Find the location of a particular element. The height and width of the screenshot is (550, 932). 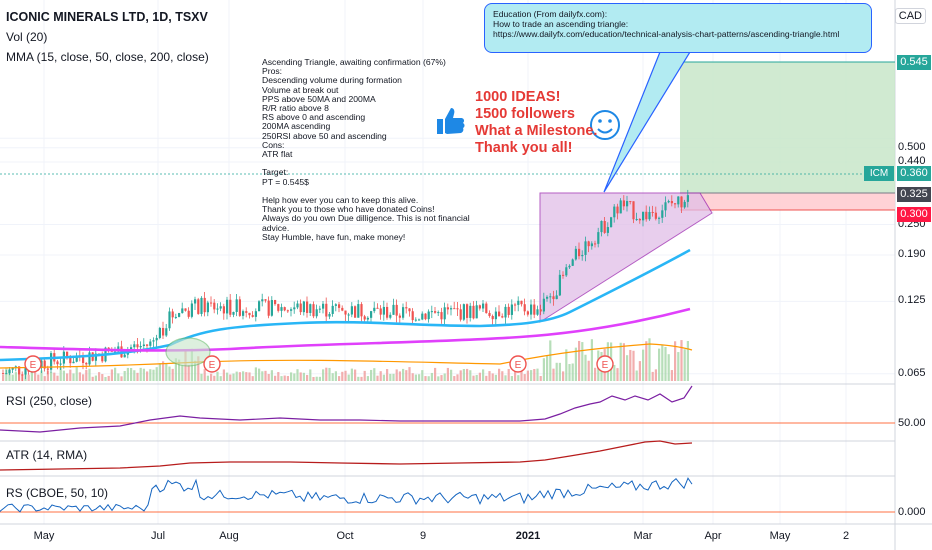

price-tick-label: 0.065 is located at coordinates (912, 372).